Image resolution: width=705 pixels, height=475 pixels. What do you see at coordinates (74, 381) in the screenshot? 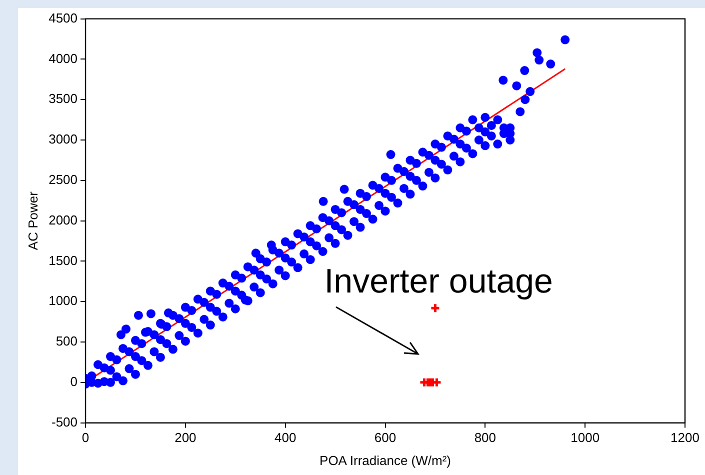
I see `y-tick-label: 0` at bounding box center [74, 381].